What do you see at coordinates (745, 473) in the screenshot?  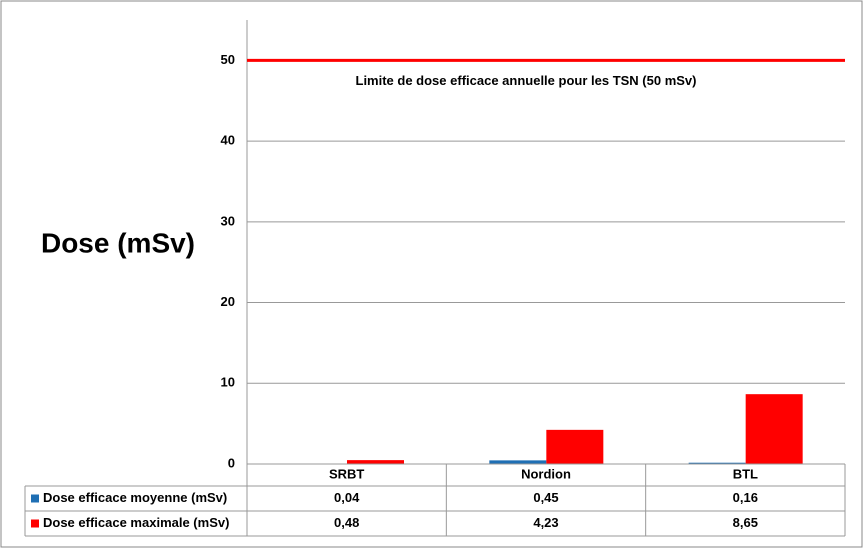 I see `category-label: BTL` at bounding box center [745, 473].